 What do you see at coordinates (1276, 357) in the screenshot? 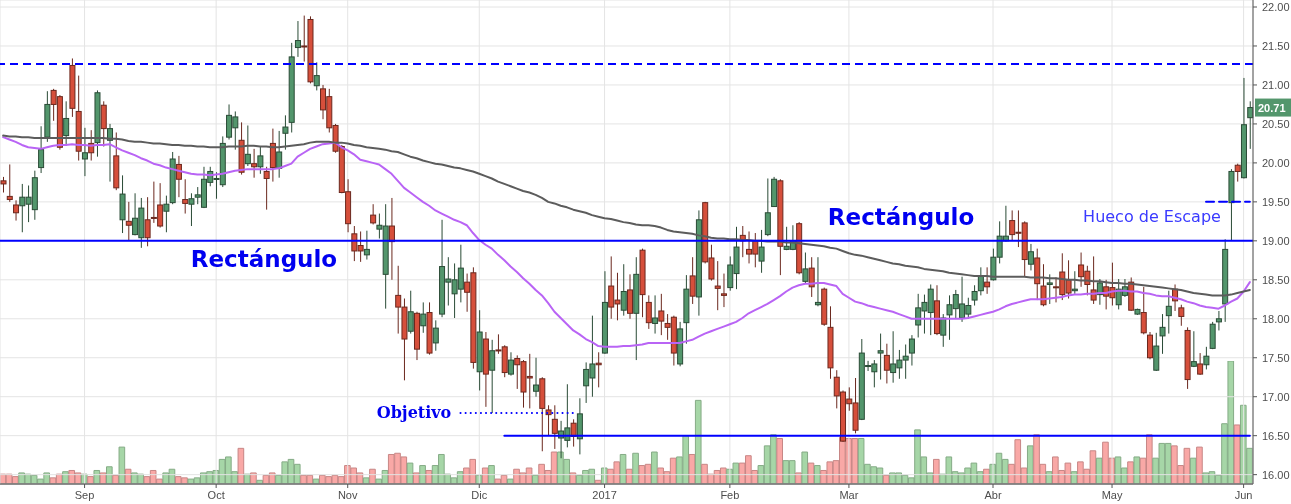
I see `y-tick-label: 17.50` at bounding box center [1276, 357].